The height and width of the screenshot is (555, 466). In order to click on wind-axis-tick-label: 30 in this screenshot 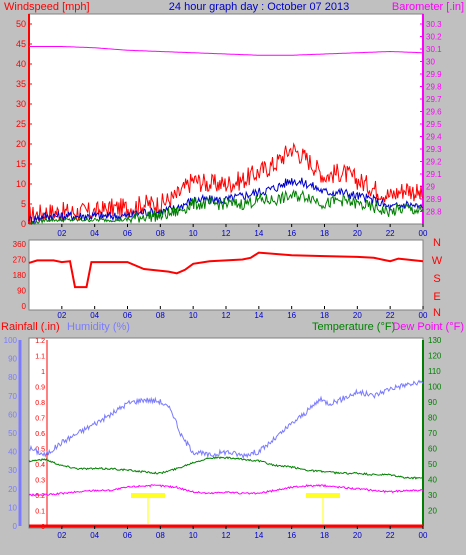, I will do `click(21, 104)`.